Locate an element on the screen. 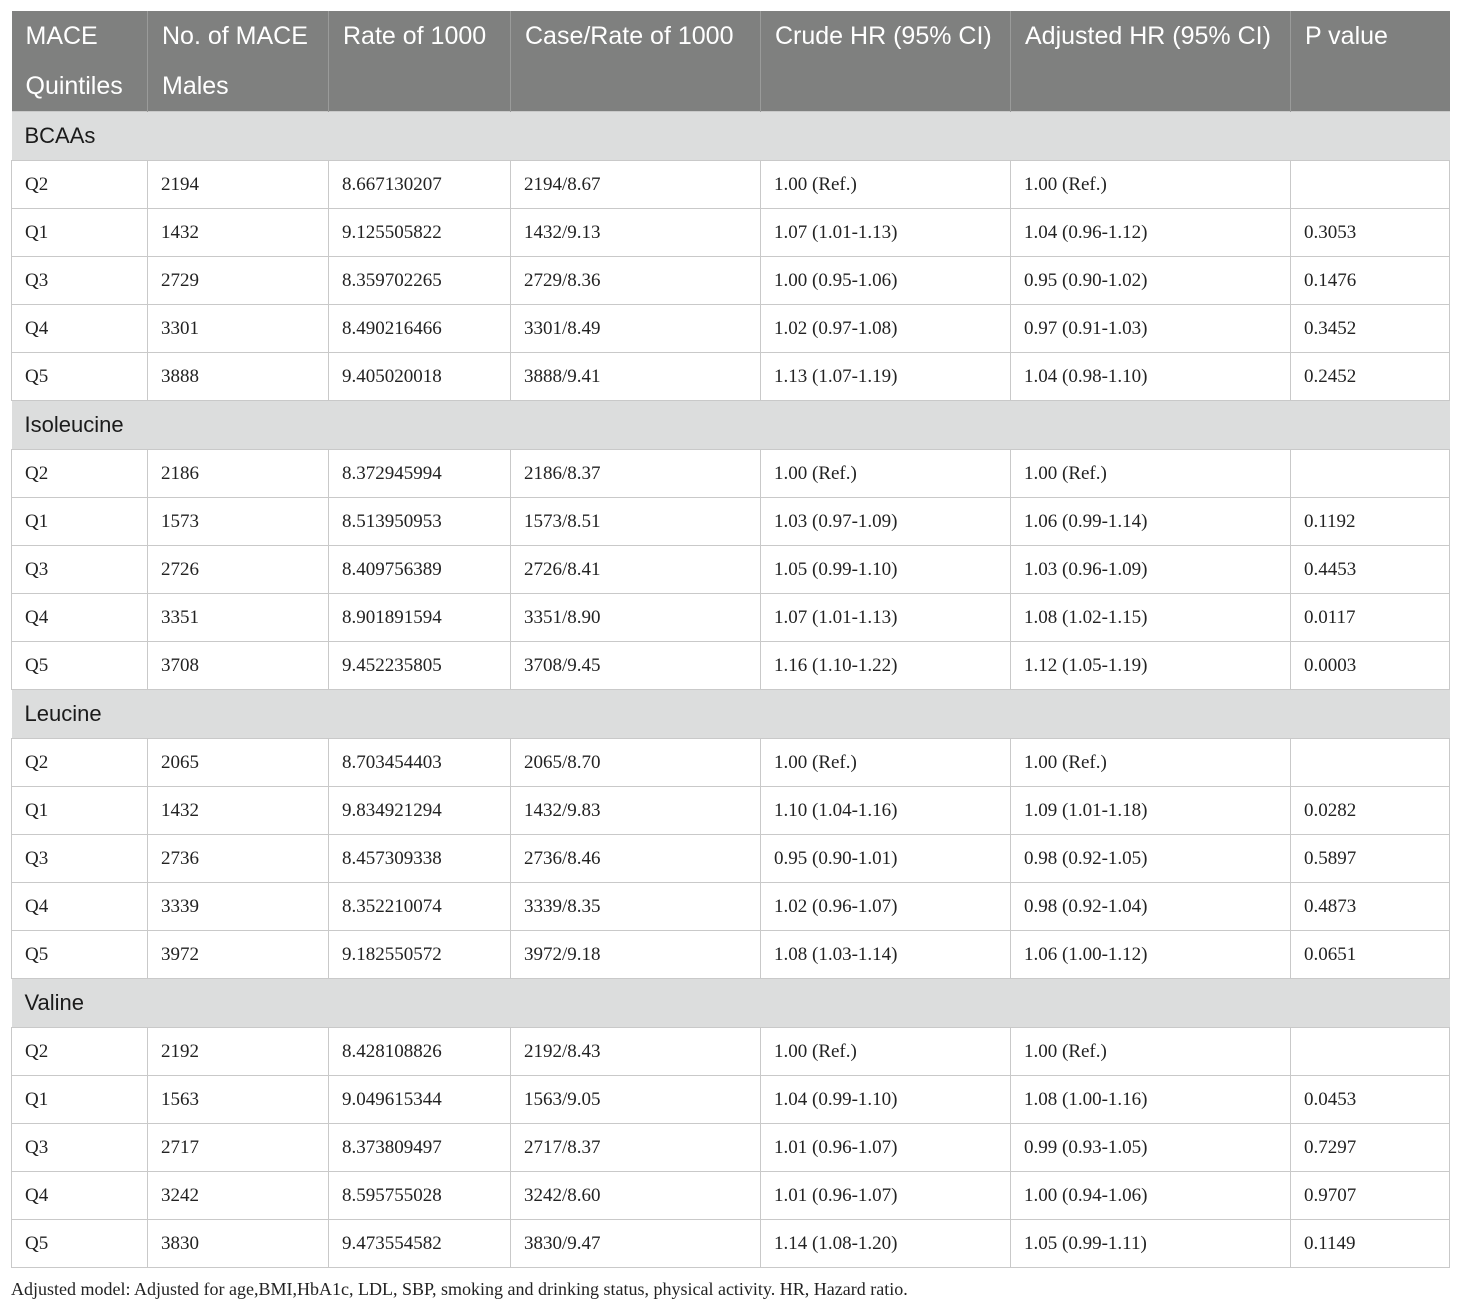  table-cell: 0.1192 is located at coordinates (1370, 521).